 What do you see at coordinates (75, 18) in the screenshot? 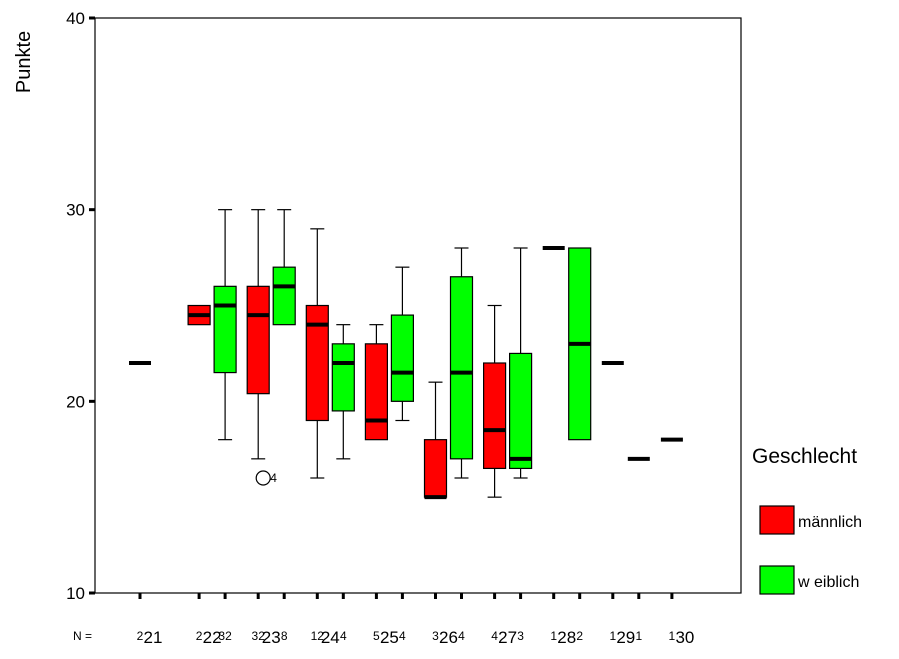
I see `y-tick-label: 40` at bounding box center [75, 18].